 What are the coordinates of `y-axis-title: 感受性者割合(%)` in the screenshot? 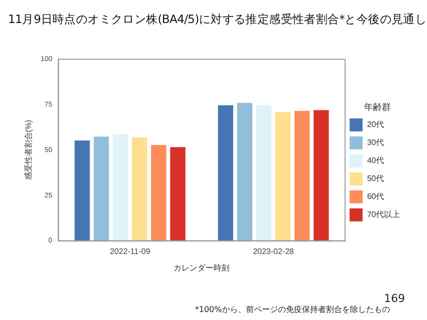 It's located at (29, 149).